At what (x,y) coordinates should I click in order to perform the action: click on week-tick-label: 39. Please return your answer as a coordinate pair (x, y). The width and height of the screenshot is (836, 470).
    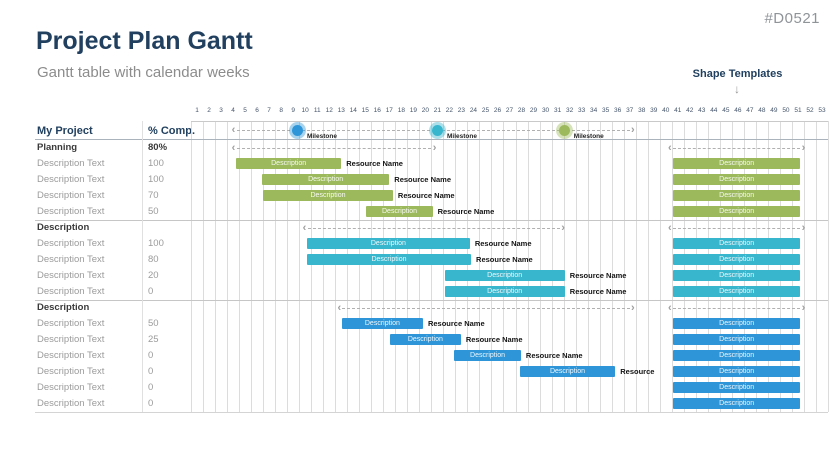
    Looking at the image, I should click on (654, 110).